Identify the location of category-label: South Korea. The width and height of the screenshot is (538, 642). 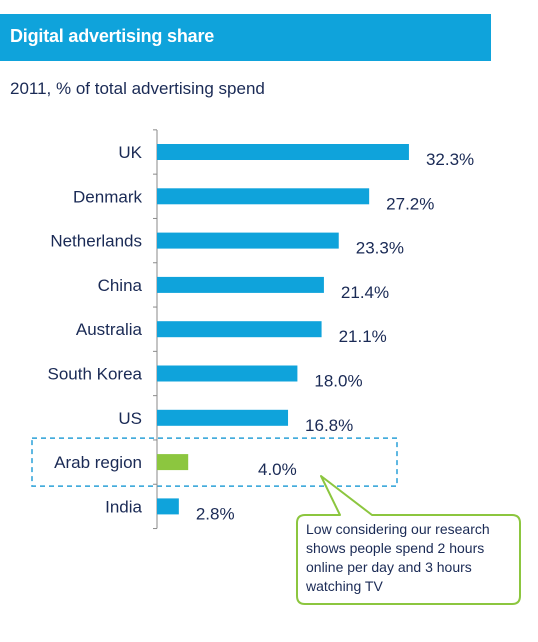
(94, 374).